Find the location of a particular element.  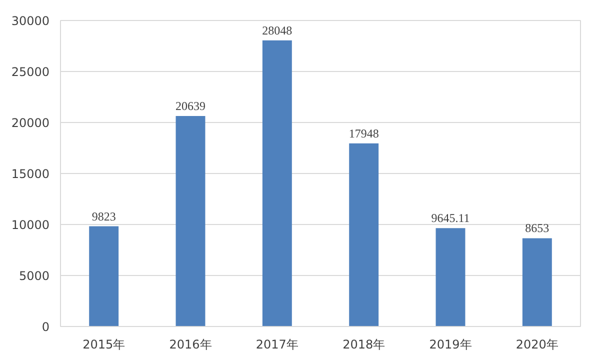

x-tick-label: 2016年 is located at coordinates (190, 345).